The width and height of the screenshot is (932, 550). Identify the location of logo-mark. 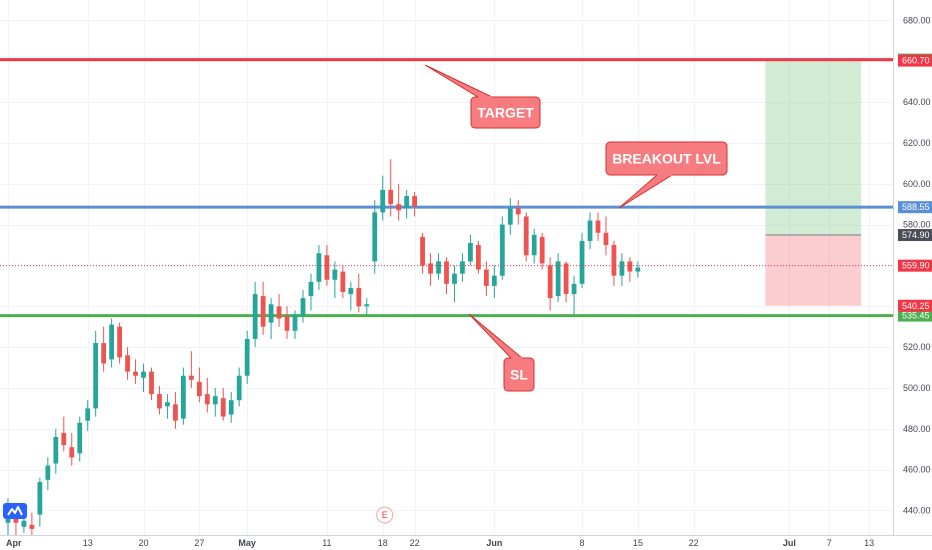
(15, 511).